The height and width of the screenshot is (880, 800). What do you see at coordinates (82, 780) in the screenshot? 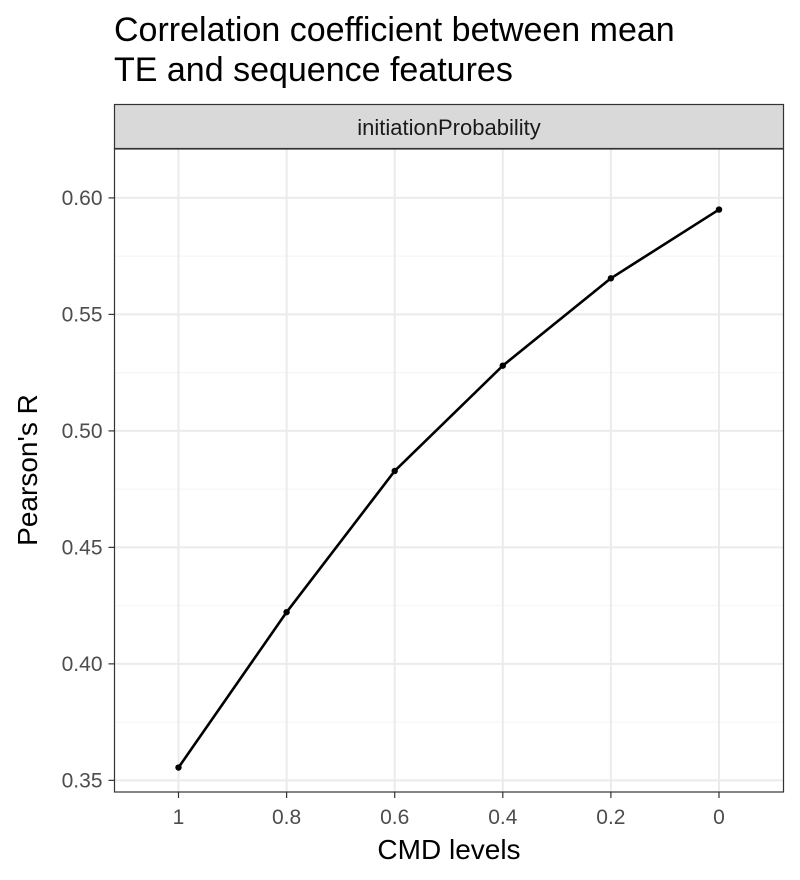
I see `y-tick-label: 0.35` at bounding box center [82, 780].